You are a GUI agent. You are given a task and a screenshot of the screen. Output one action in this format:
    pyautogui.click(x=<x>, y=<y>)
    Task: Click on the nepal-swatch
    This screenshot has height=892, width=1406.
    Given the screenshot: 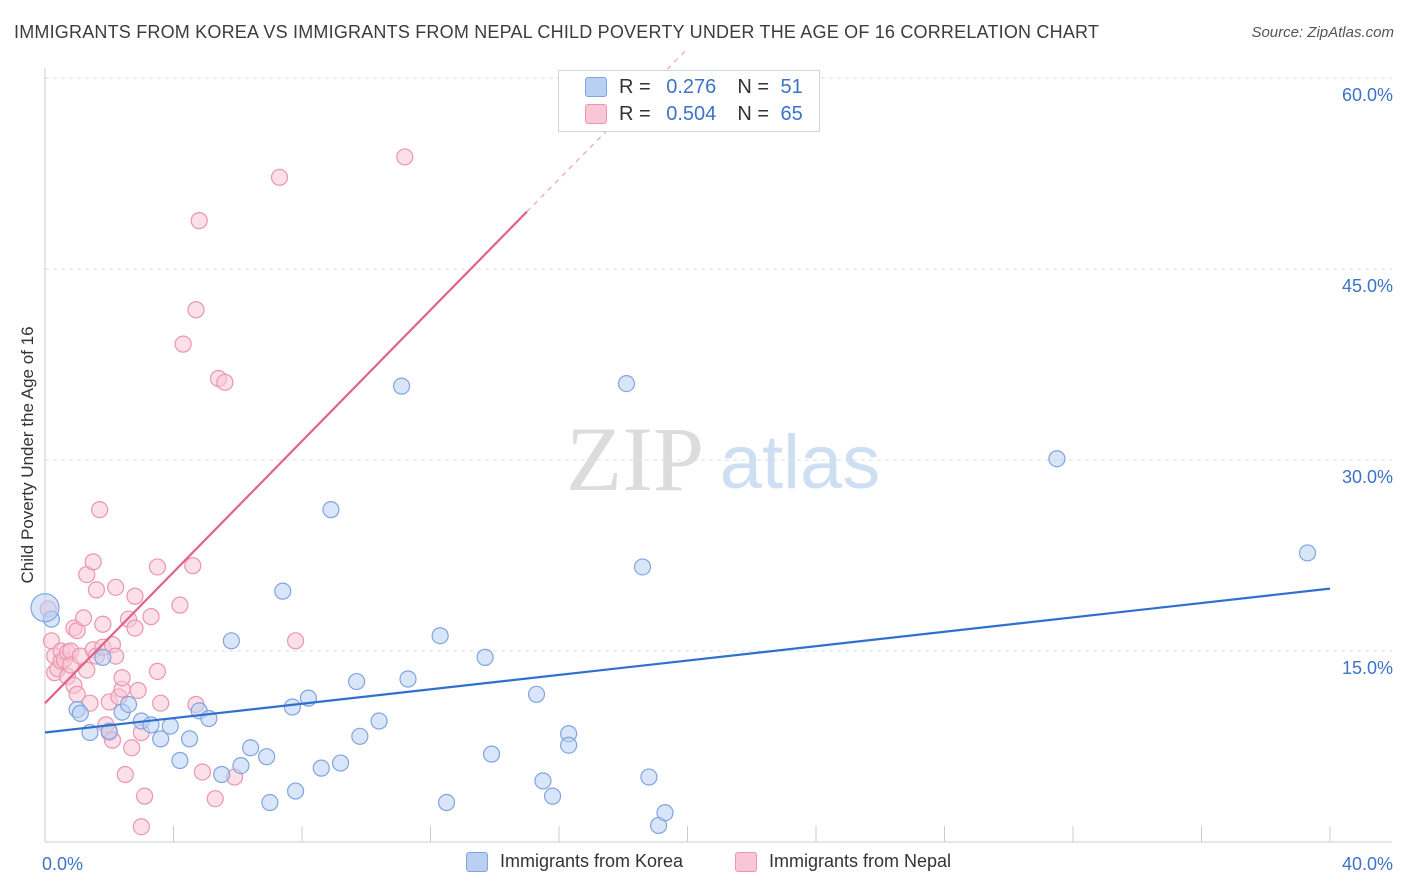 What is the action you would take?
    pyautogui.click(x=596, y=114)
    